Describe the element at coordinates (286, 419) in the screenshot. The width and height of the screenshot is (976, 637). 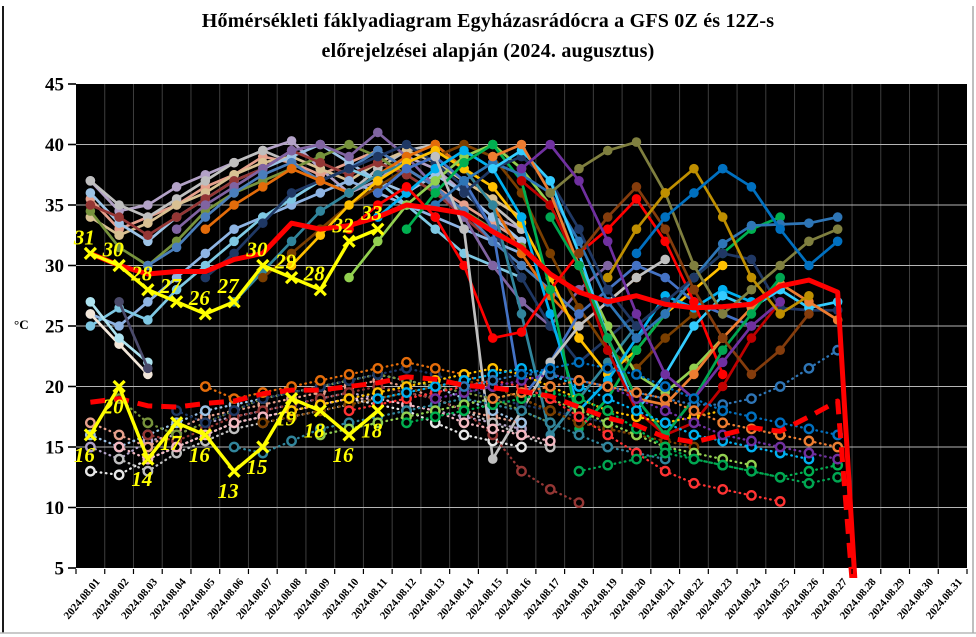
I see `svg-text: 19` at that location.